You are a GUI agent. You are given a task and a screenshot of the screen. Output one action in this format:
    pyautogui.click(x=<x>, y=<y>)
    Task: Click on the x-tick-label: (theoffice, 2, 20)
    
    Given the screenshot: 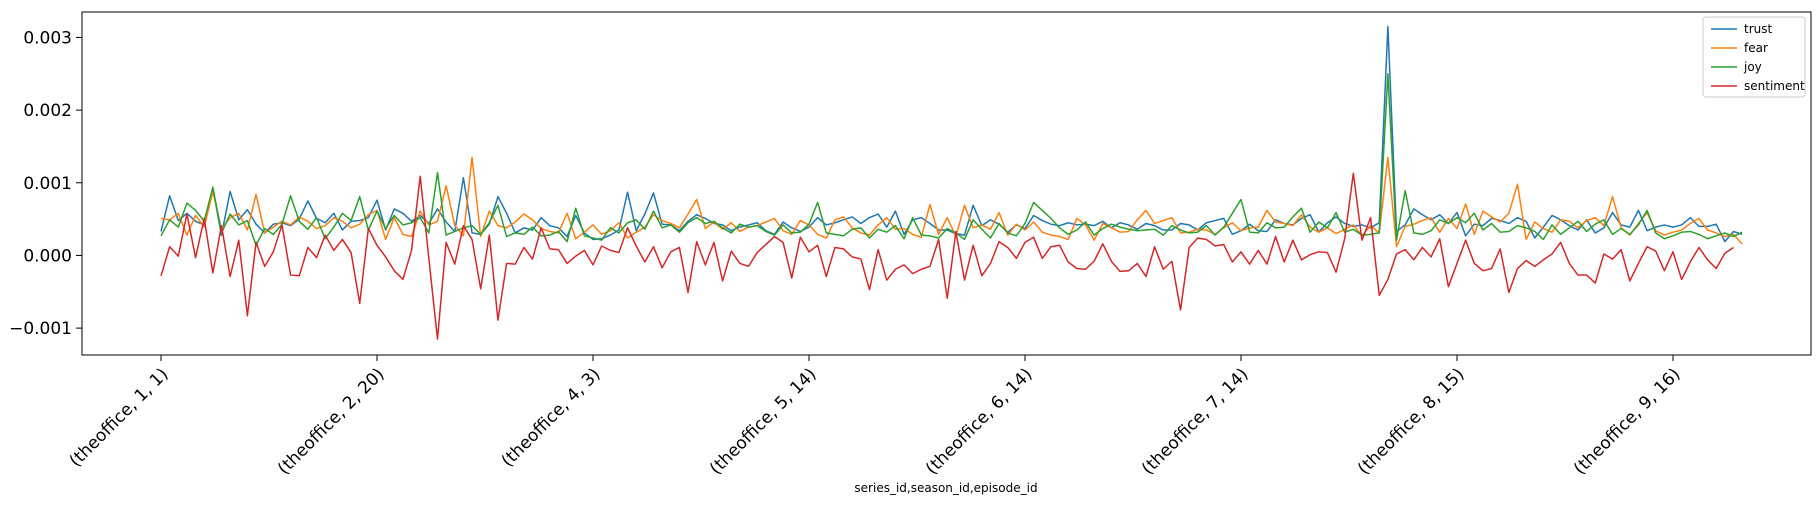 What is the action you would take?
    pyautogui.click(x=331, y=421)
    